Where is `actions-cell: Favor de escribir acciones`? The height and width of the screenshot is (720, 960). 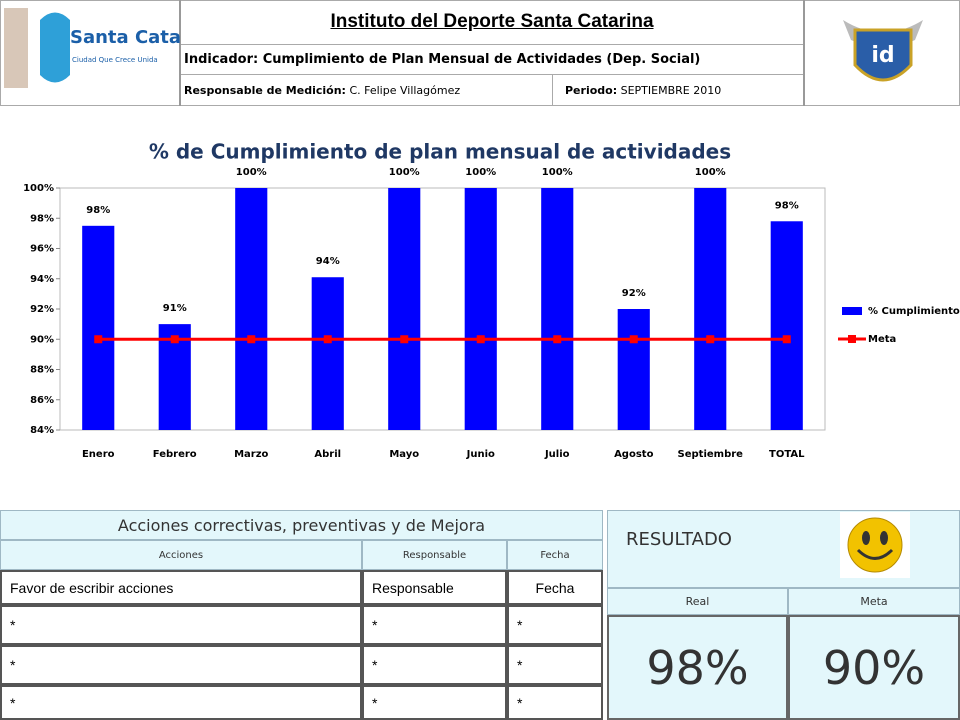 actions-cell: Favor de escribir acciones is located at coordinates (181, 587).